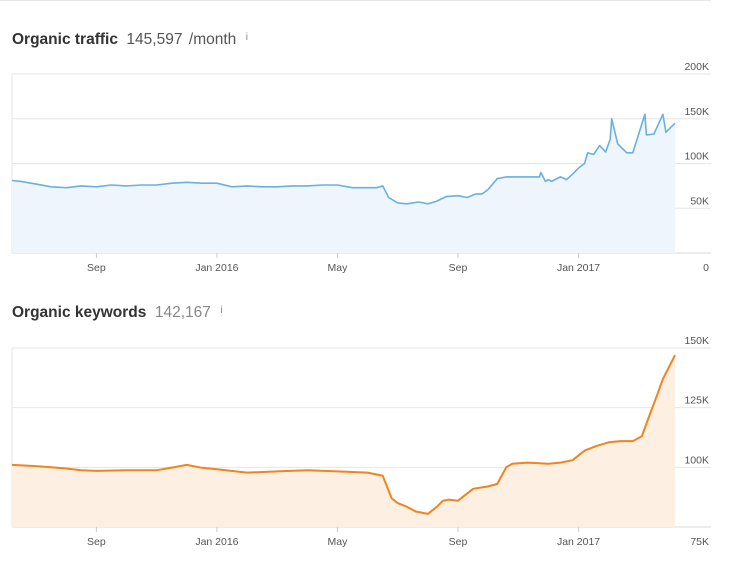 The image size is (729, 572). I want to click on traffic-y-tick-label: 200K, so click(696, 67).